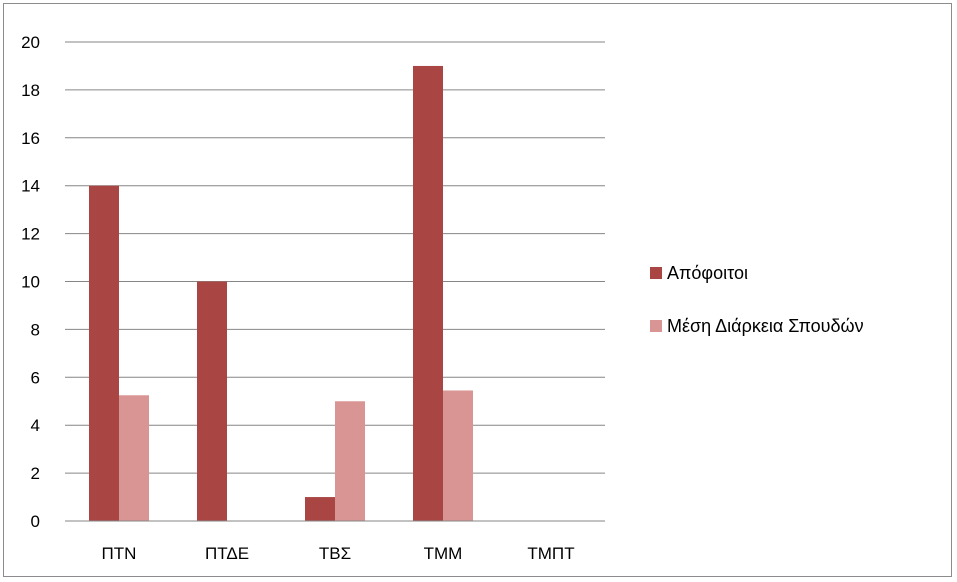  What do you see at coordinates (35, 425) in the screenshot?
I see `y-tick-label: 4` at bounding box center [35, 425].